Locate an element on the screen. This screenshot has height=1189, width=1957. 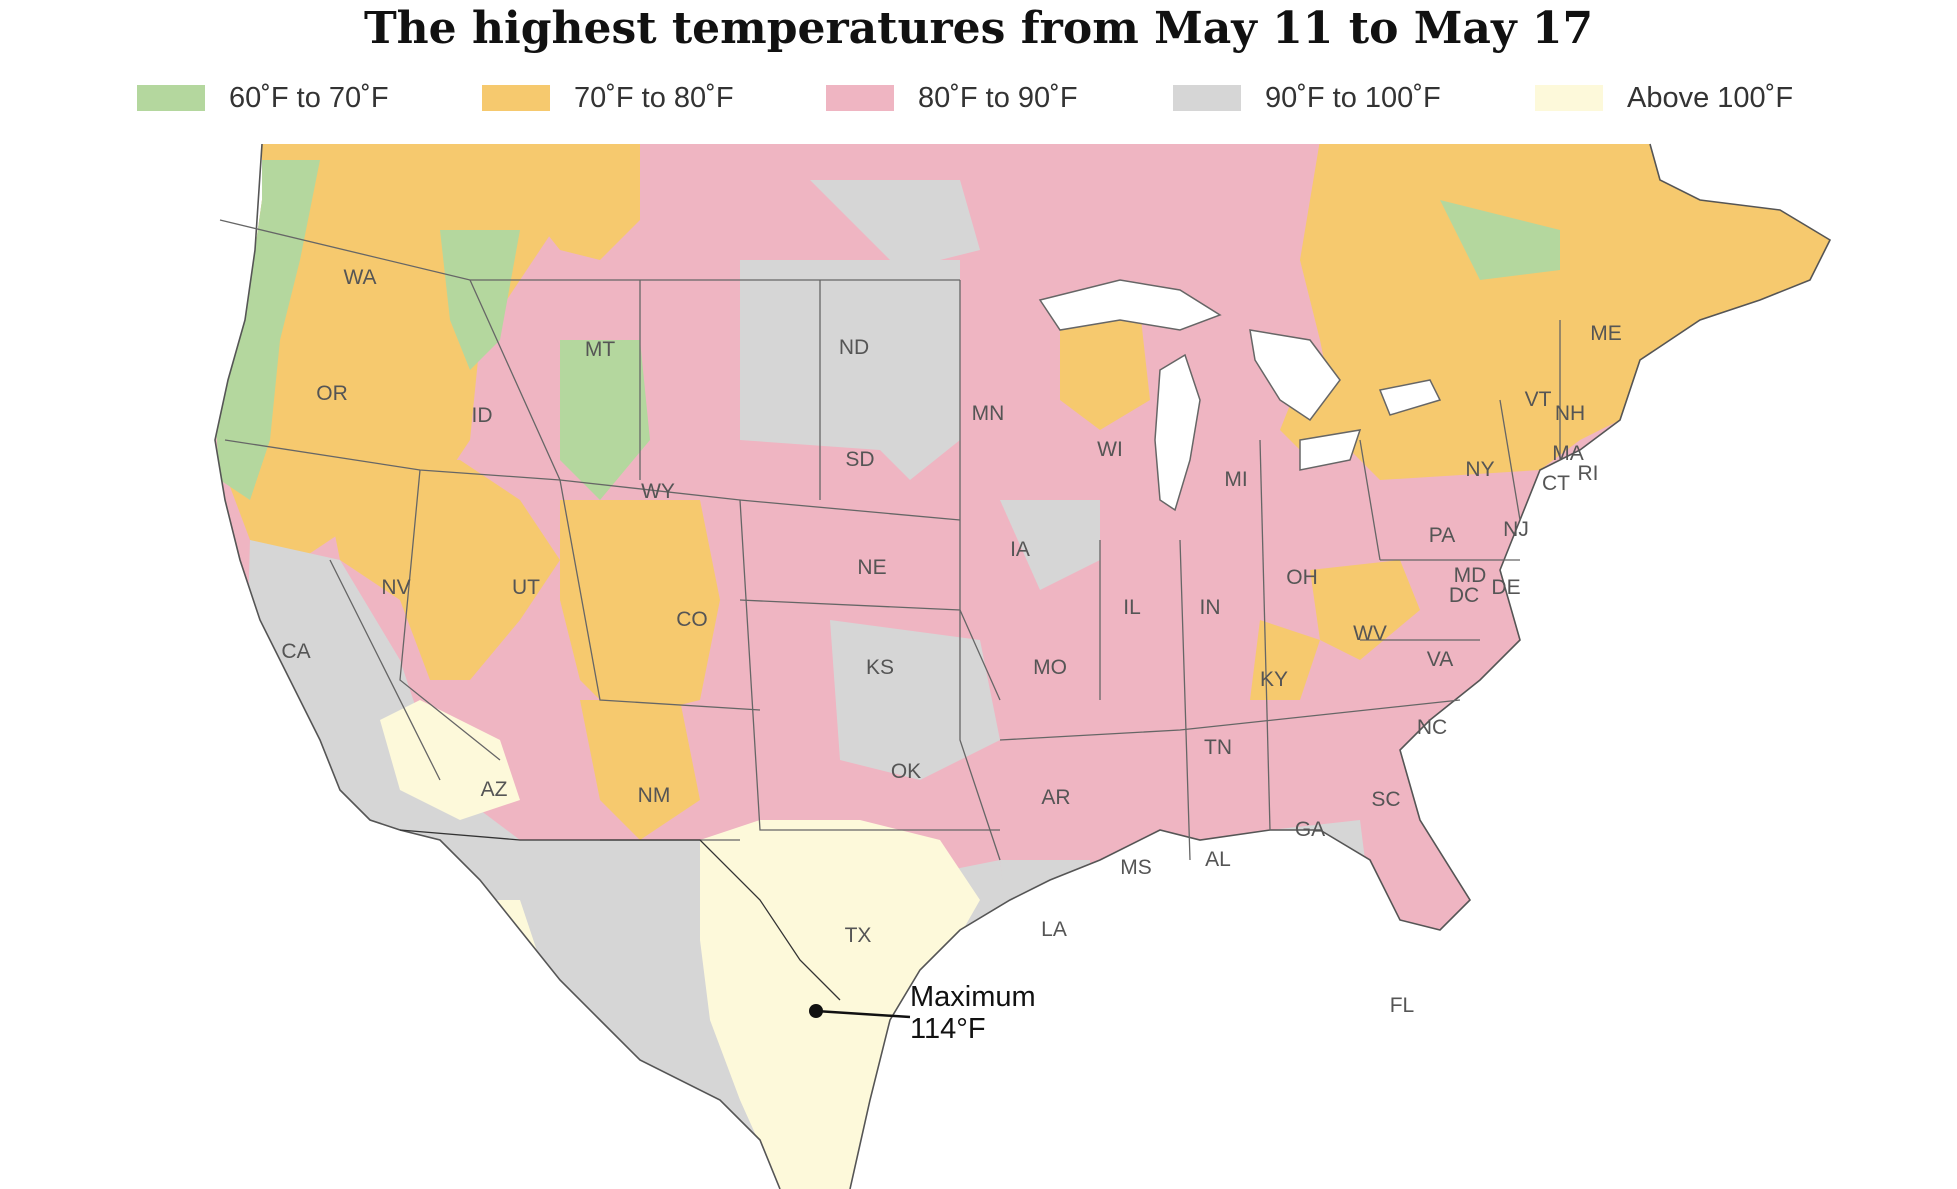
legend-label: 90˚F to 100˚F is located at coordinates (1353, 97).